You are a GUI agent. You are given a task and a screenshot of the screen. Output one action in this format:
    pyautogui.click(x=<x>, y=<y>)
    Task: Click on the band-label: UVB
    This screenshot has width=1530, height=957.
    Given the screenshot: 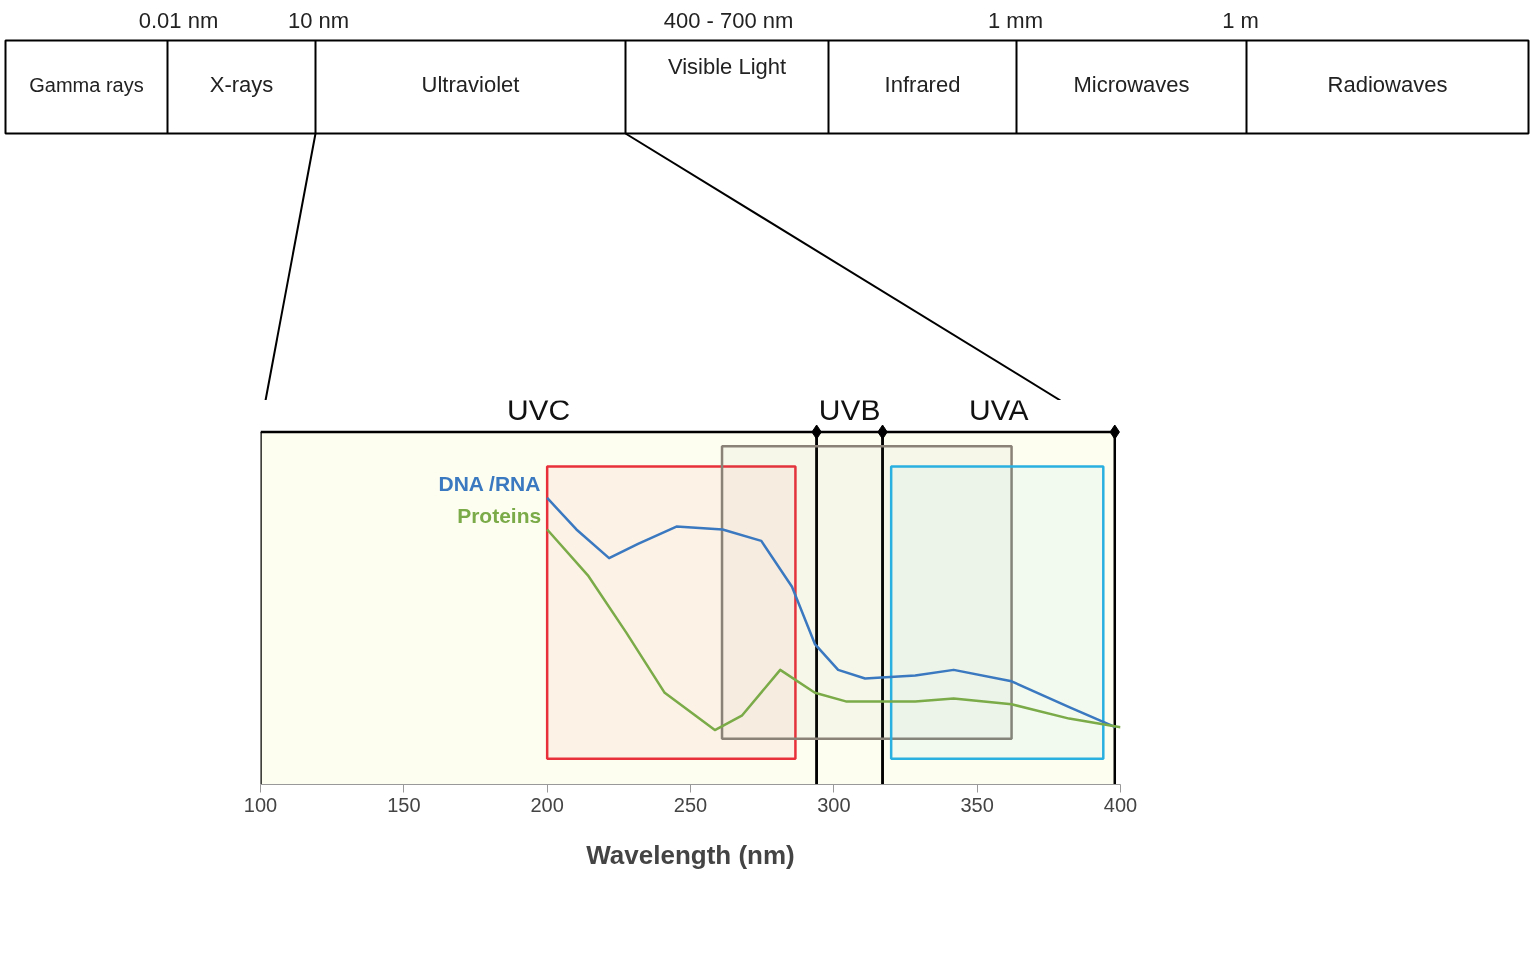 What is the action you would take?
    pyautogui.click(x=849, y=410)
    